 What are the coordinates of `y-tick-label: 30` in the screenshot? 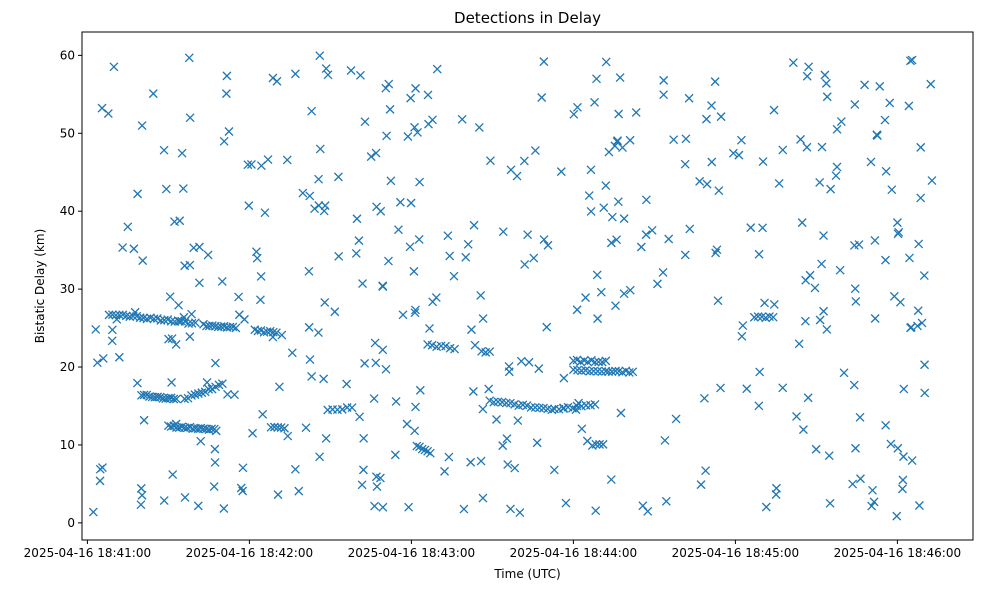 It's located at (67, 289).